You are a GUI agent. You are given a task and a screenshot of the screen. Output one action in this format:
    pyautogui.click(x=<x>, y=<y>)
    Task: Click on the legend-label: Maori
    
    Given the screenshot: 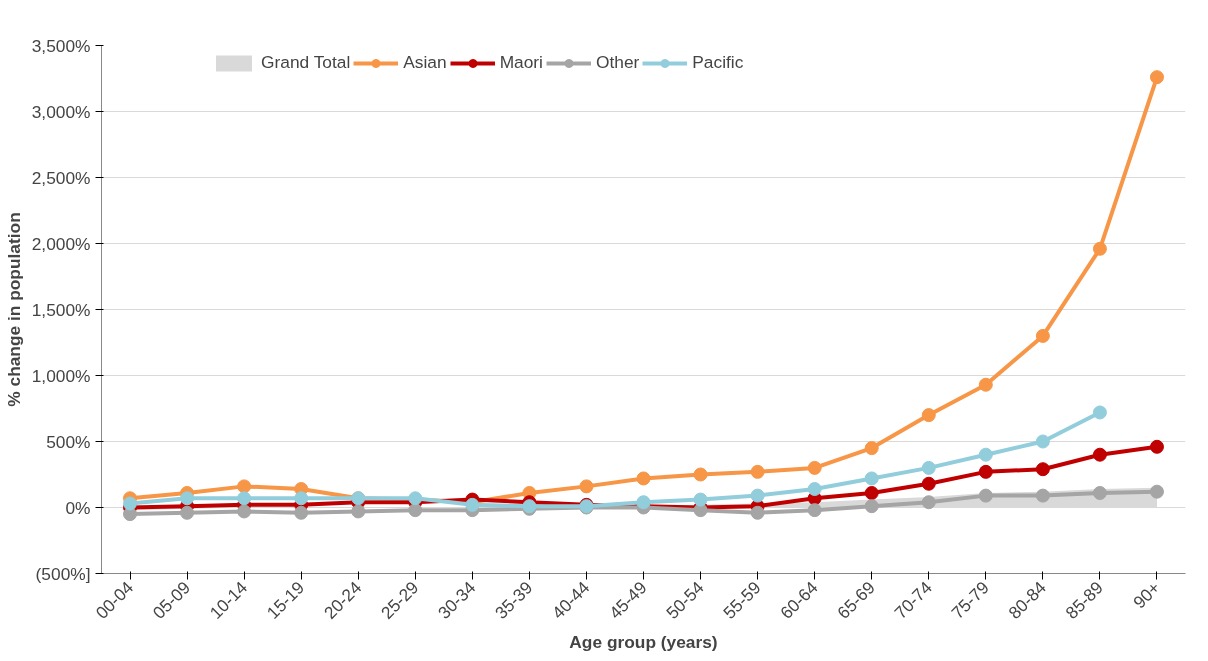 What is the action you would take?
    pyautogui.click(x=521, y=62)
    